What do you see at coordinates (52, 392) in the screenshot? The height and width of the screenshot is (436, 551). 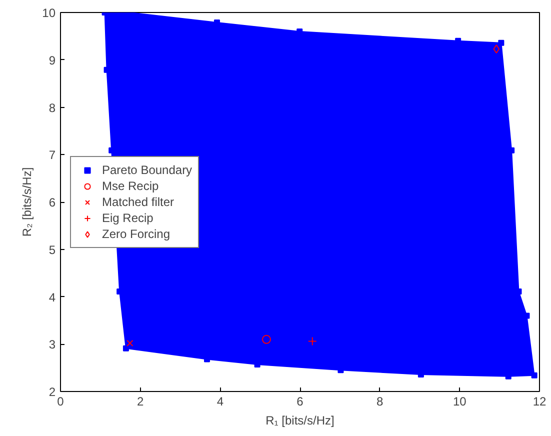 I see `y-tick-label: 2` at bounding box center [52, 392].